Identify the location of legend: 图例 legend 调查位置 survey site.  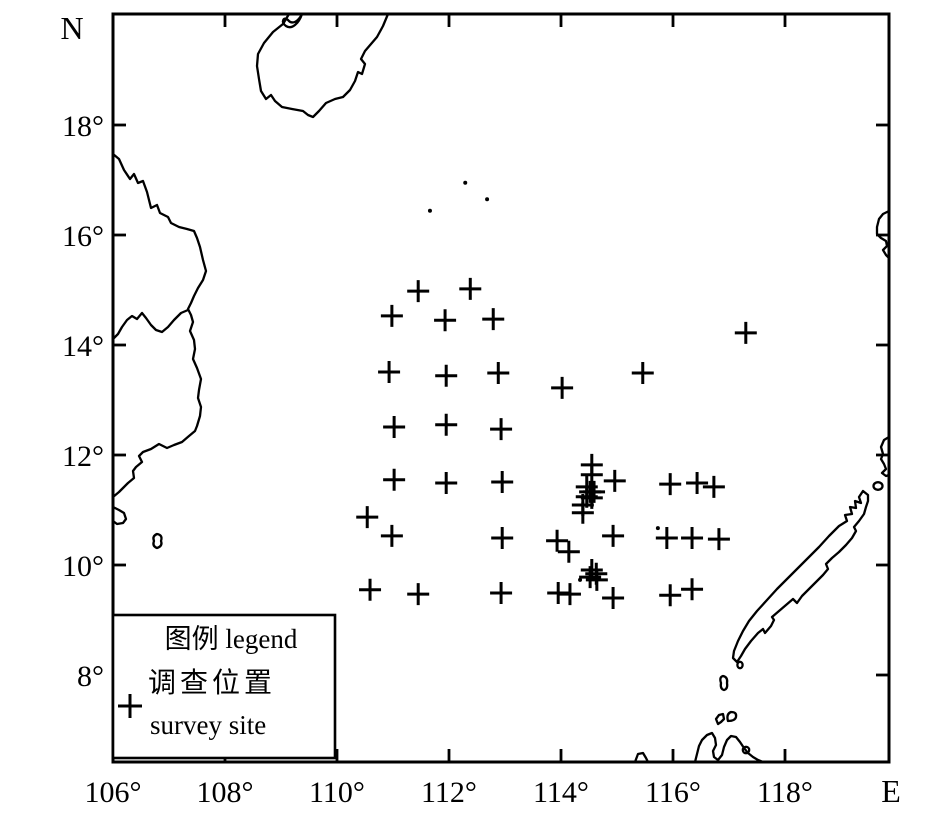
(224, 686).